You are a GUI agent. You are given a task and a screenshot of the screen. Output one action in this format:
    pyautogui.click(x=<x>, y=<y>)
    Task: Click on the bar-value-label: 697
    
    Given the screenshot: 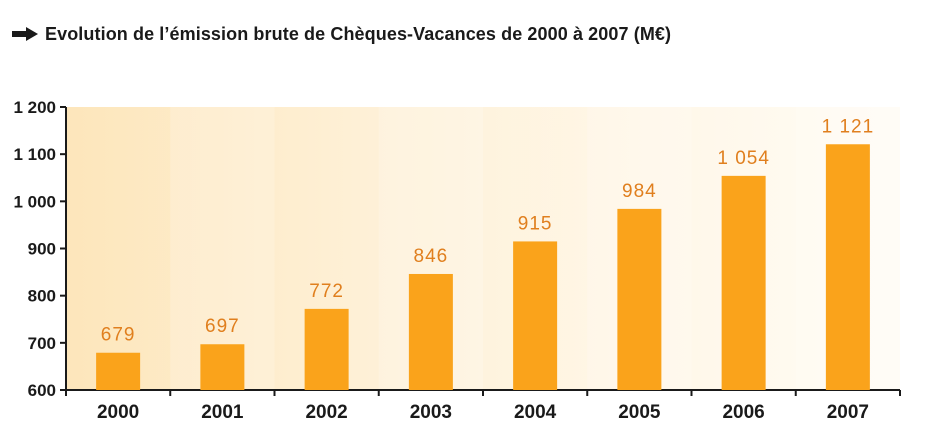 What is the action you would take?
    pyautogui.click(x=222, y=326)
    